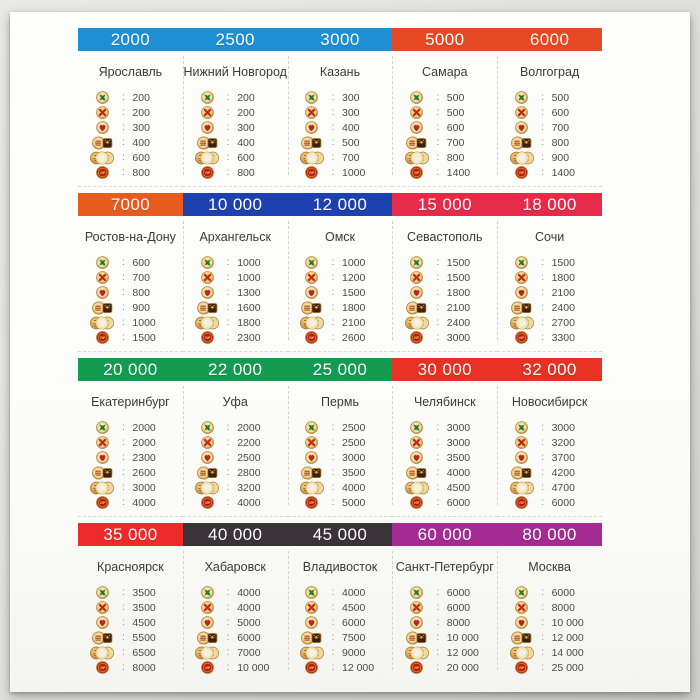  I want to click on stat-row: : 700, so click(340, 157).